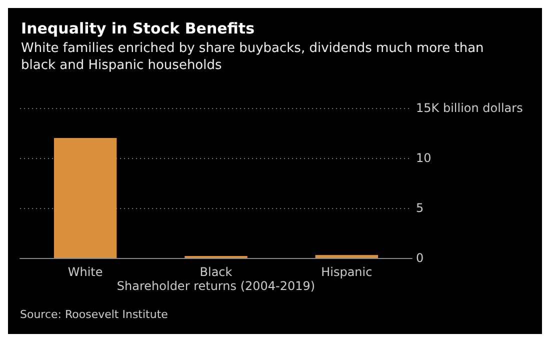 The height and width of the screenshot is (342, 550). I want to click on x-tick-label: Hispanic, so click(346, 272).